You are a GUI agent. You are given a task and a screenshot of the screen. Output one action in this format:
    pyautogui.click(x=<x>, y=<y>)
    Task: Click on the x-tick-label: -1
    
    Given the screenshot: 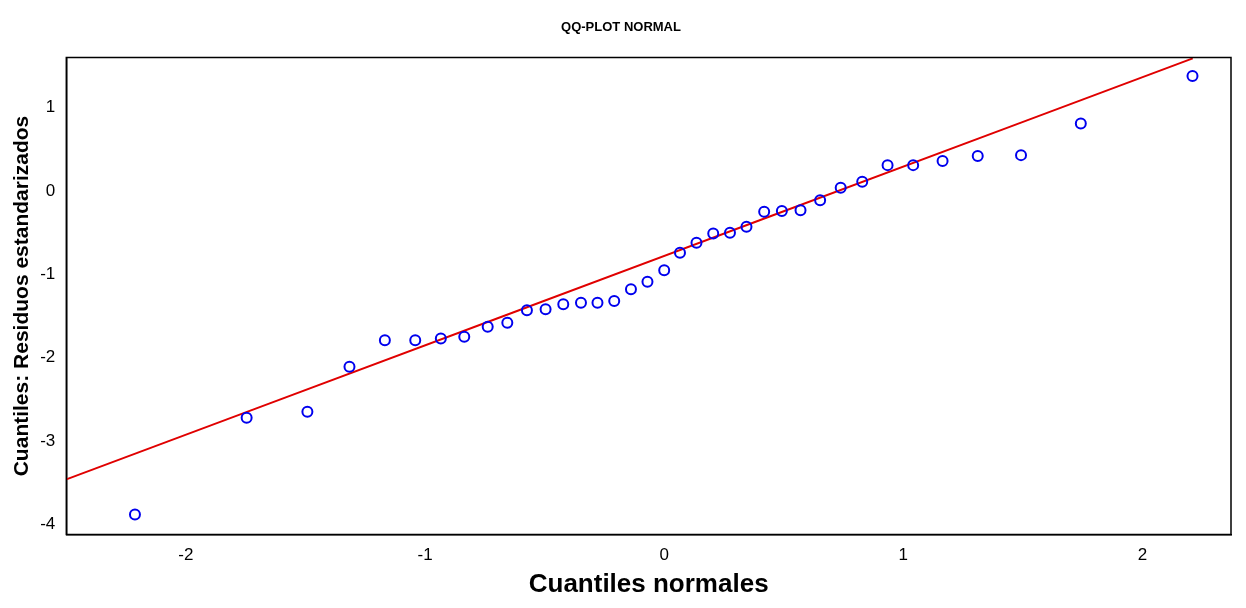 What is the action you would take?
    pyautogui.click(x=425, y=555)
    